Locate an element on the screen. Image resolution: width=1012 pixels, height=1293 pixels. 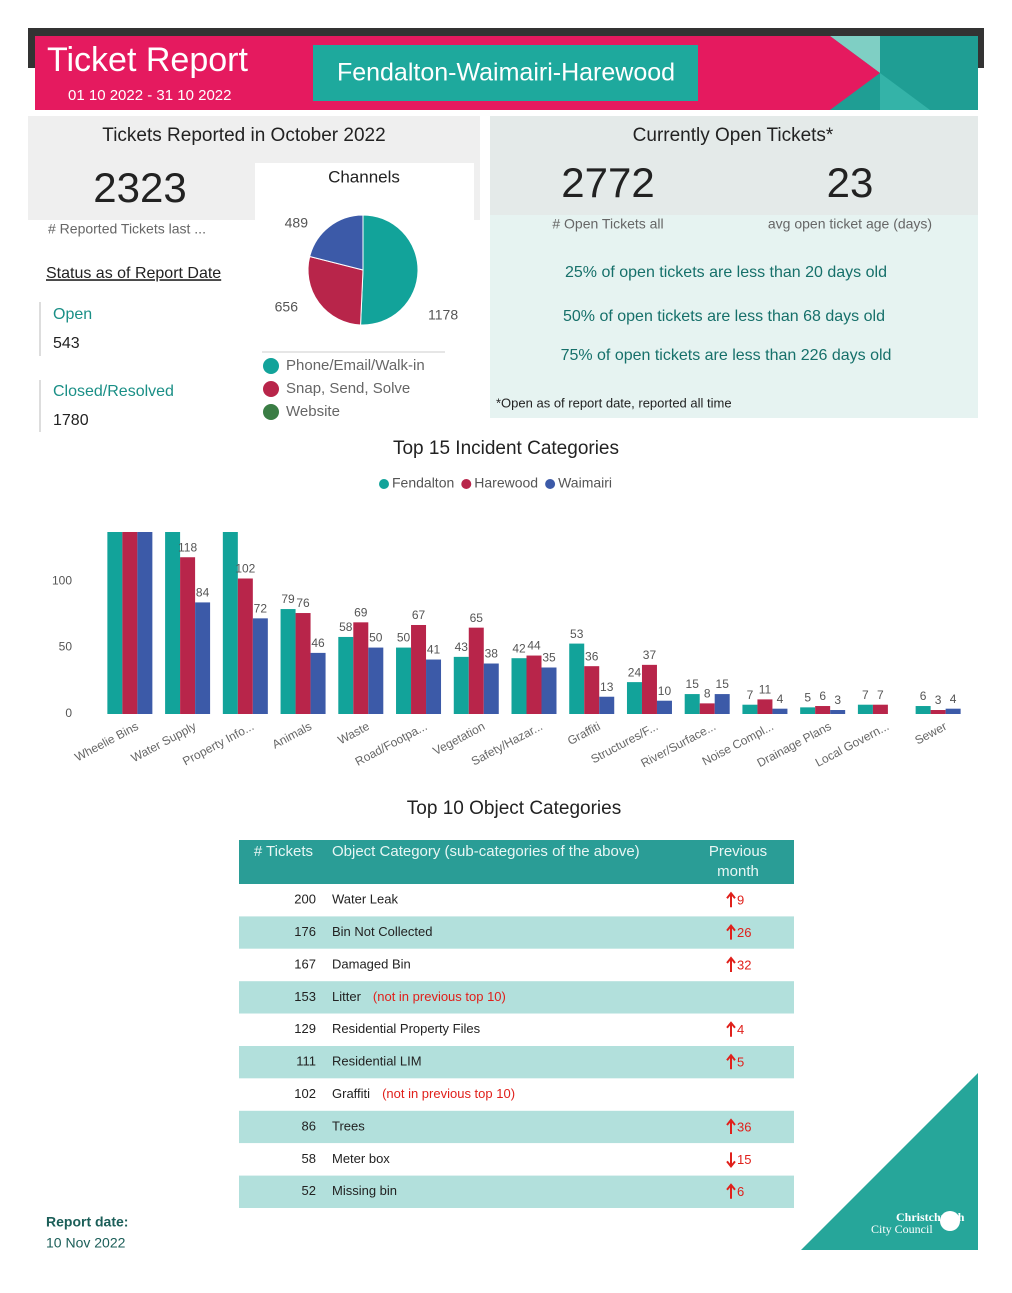
change: 26 is located at coordinates (744, 932).